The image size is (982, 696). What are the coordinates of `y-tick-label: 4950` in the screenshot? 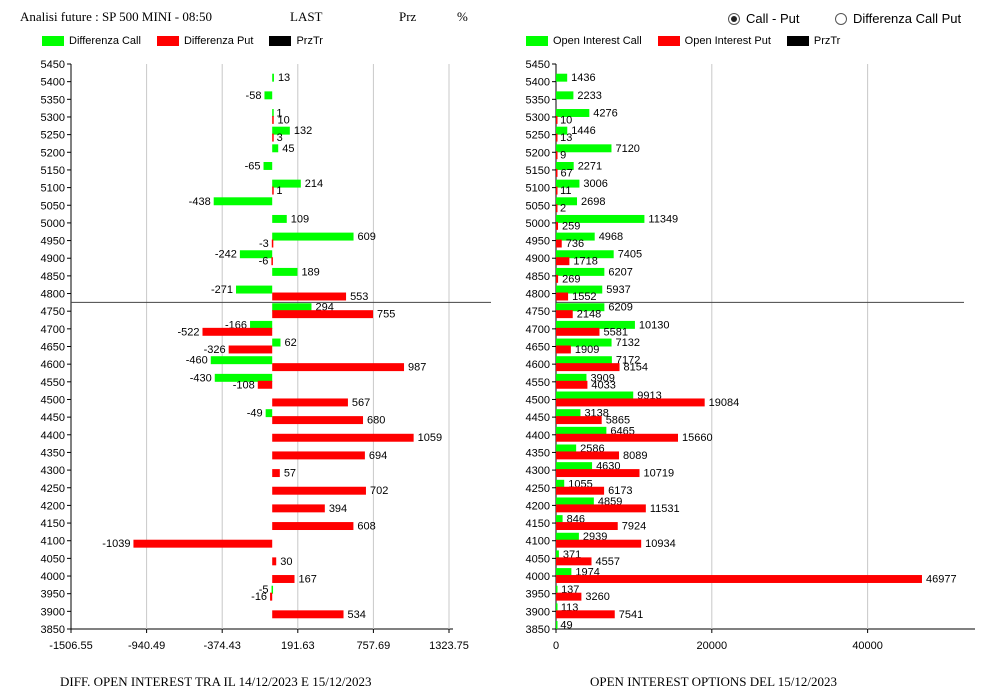 It's located at (53, 242).